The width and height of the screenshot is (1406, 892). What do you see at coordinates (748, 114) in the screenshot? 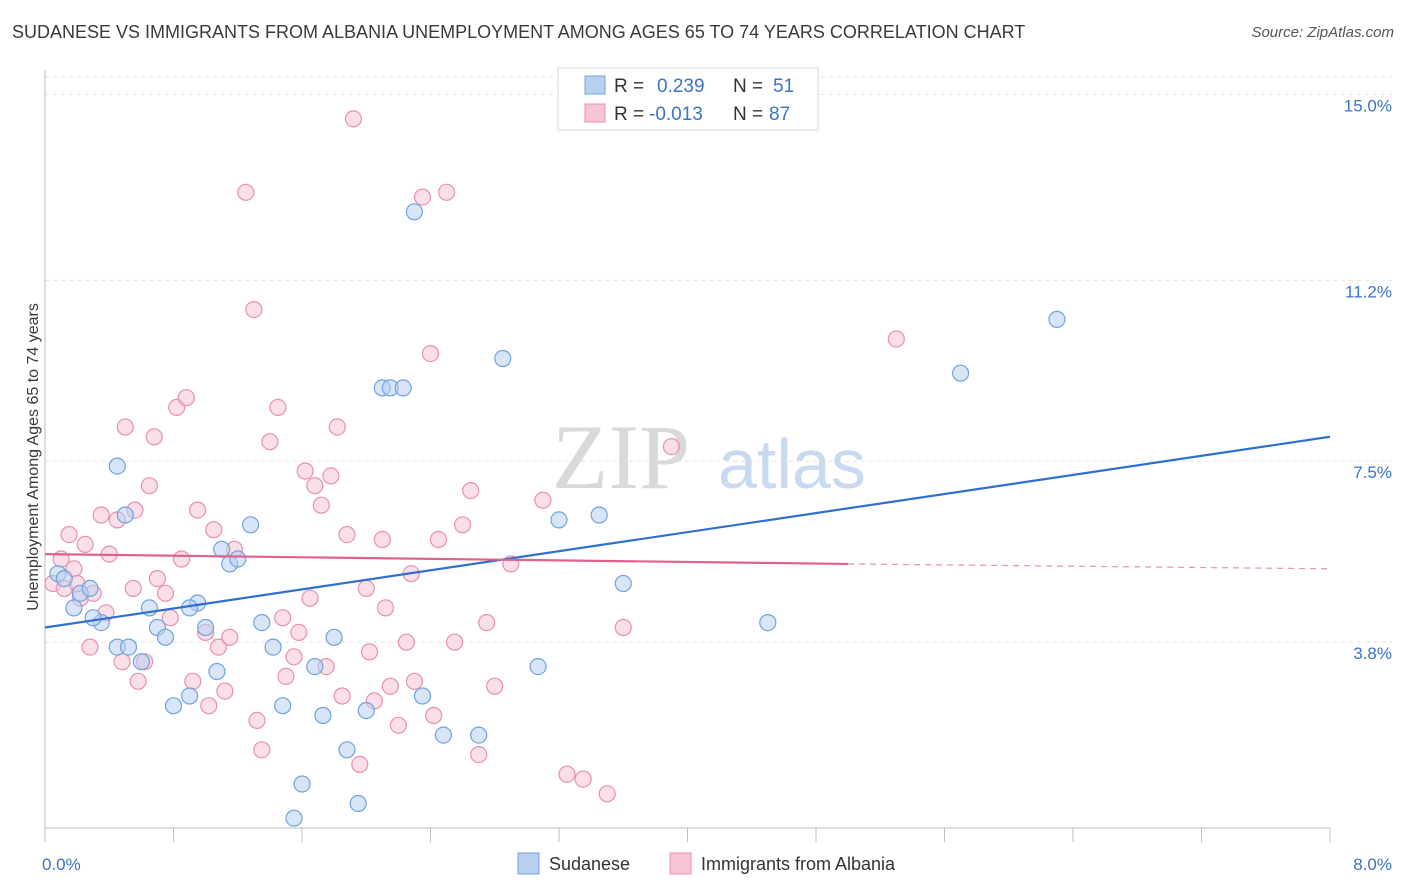
I see `legend-n-label-2: N =` at bounding box center [748, 114].